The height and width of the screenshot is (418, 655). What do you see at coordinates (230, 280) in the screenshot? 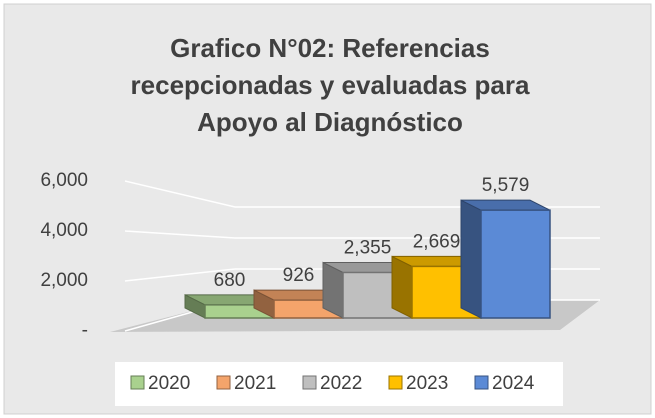
I see `value-label: 680` at bounding box center [230, 280].